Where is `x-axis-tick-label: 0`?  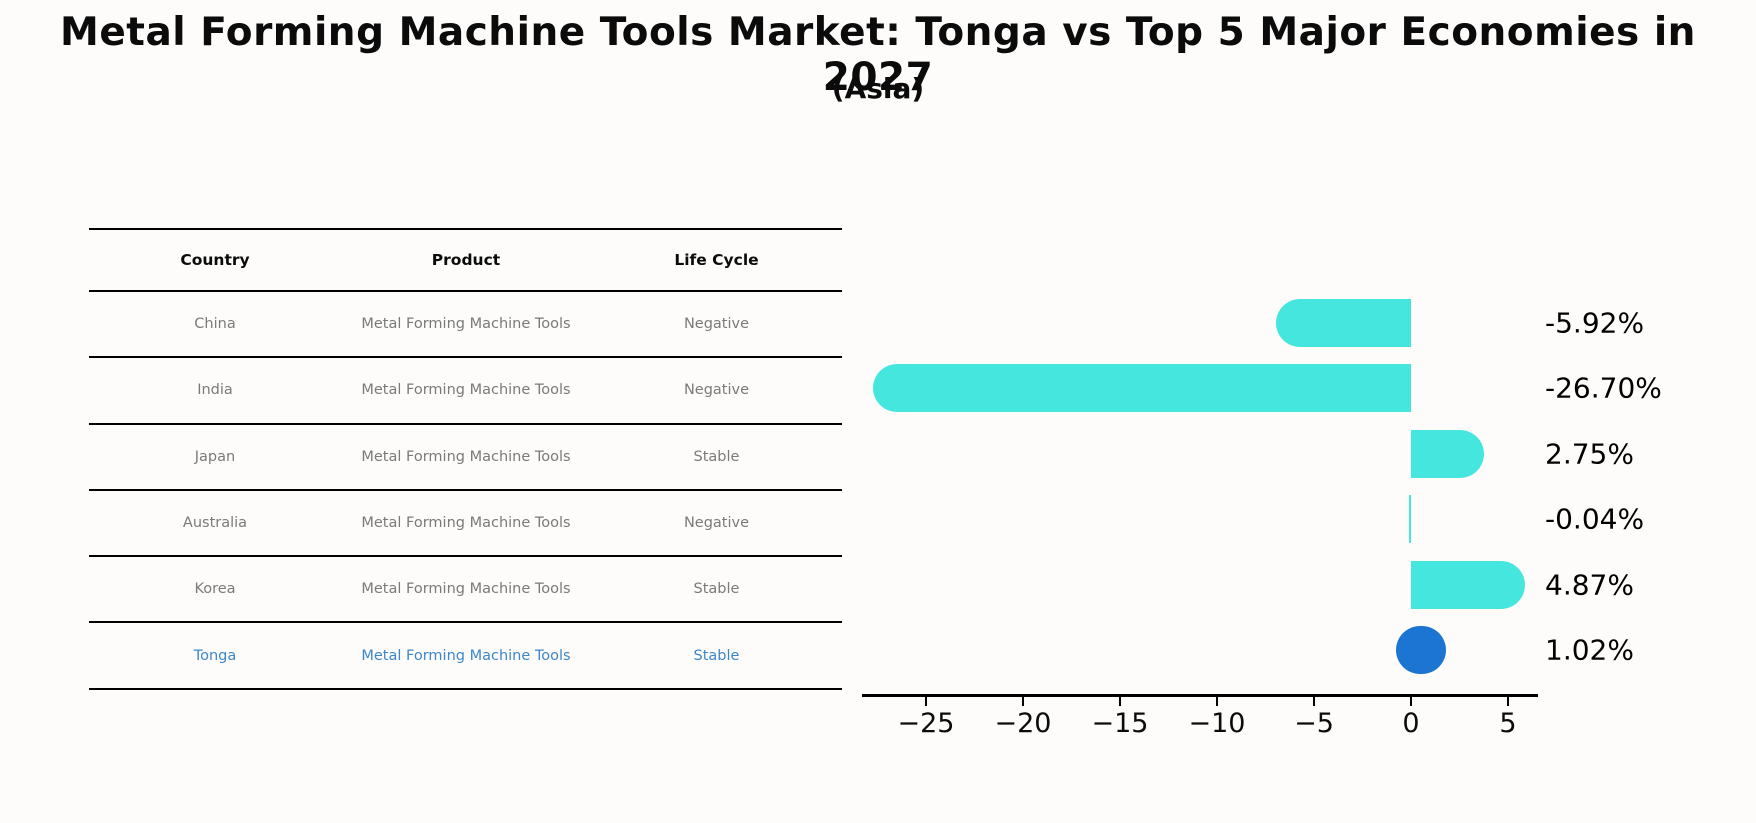
x-axis-tick-label: 0 is located at coordinates (1411, 723).